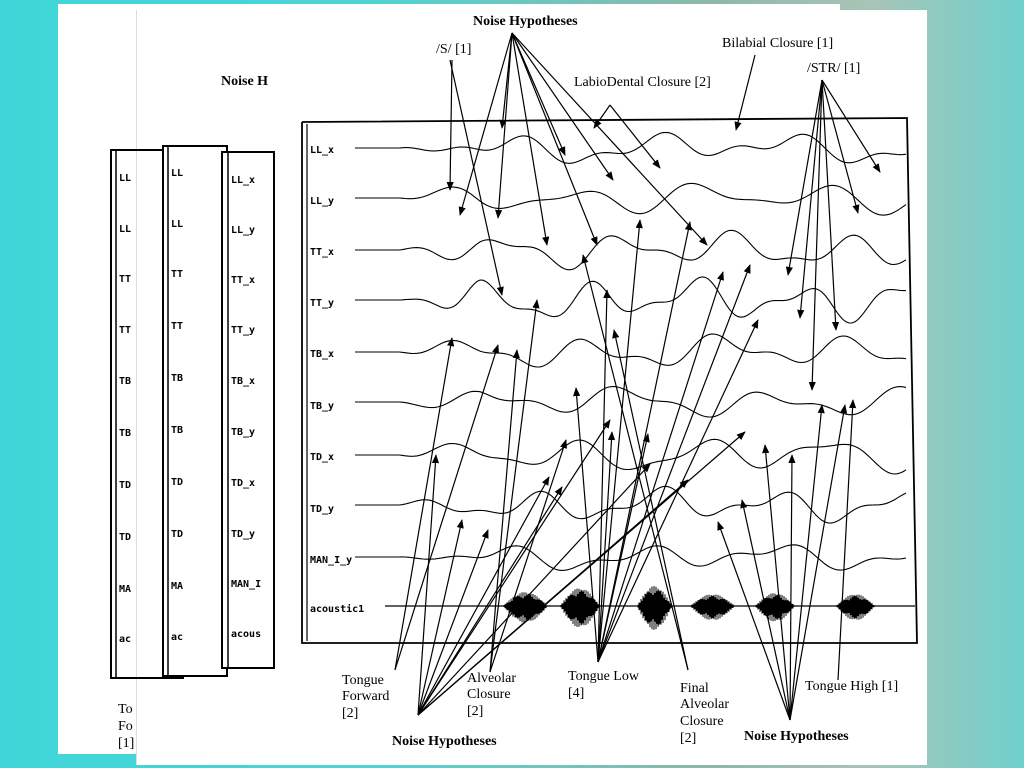 The width and height of the screenshot is (1024, 768). I want to click on final-alveolar-closure-label: Final Alveolar Closure [2], so click(704, 713).